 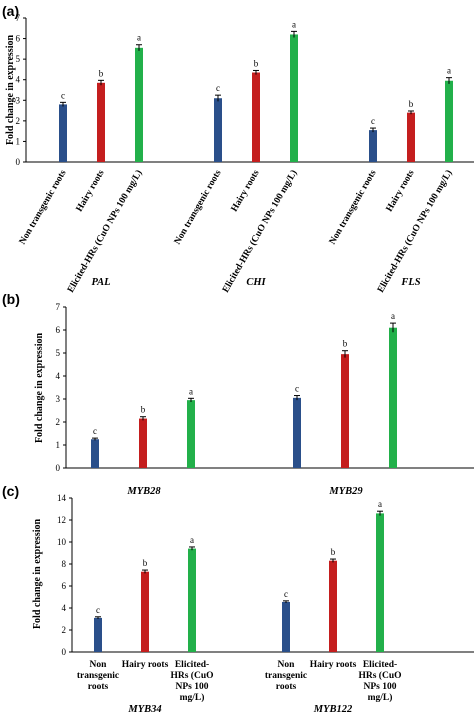 What do you see at coordinates (37, 574) in the screenshot?
I see `panel-c-y-axis-label: Fold change in expression` at bounding box center [37, 574].